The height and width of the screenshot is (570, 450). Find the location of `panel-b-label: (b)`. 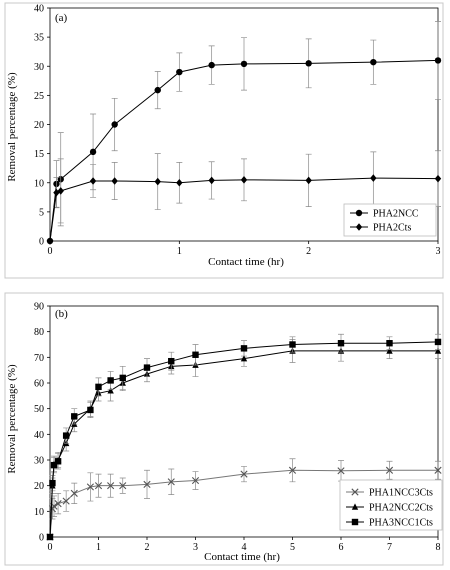

panel-b-label: (b) is located at coordinates (61, 314).